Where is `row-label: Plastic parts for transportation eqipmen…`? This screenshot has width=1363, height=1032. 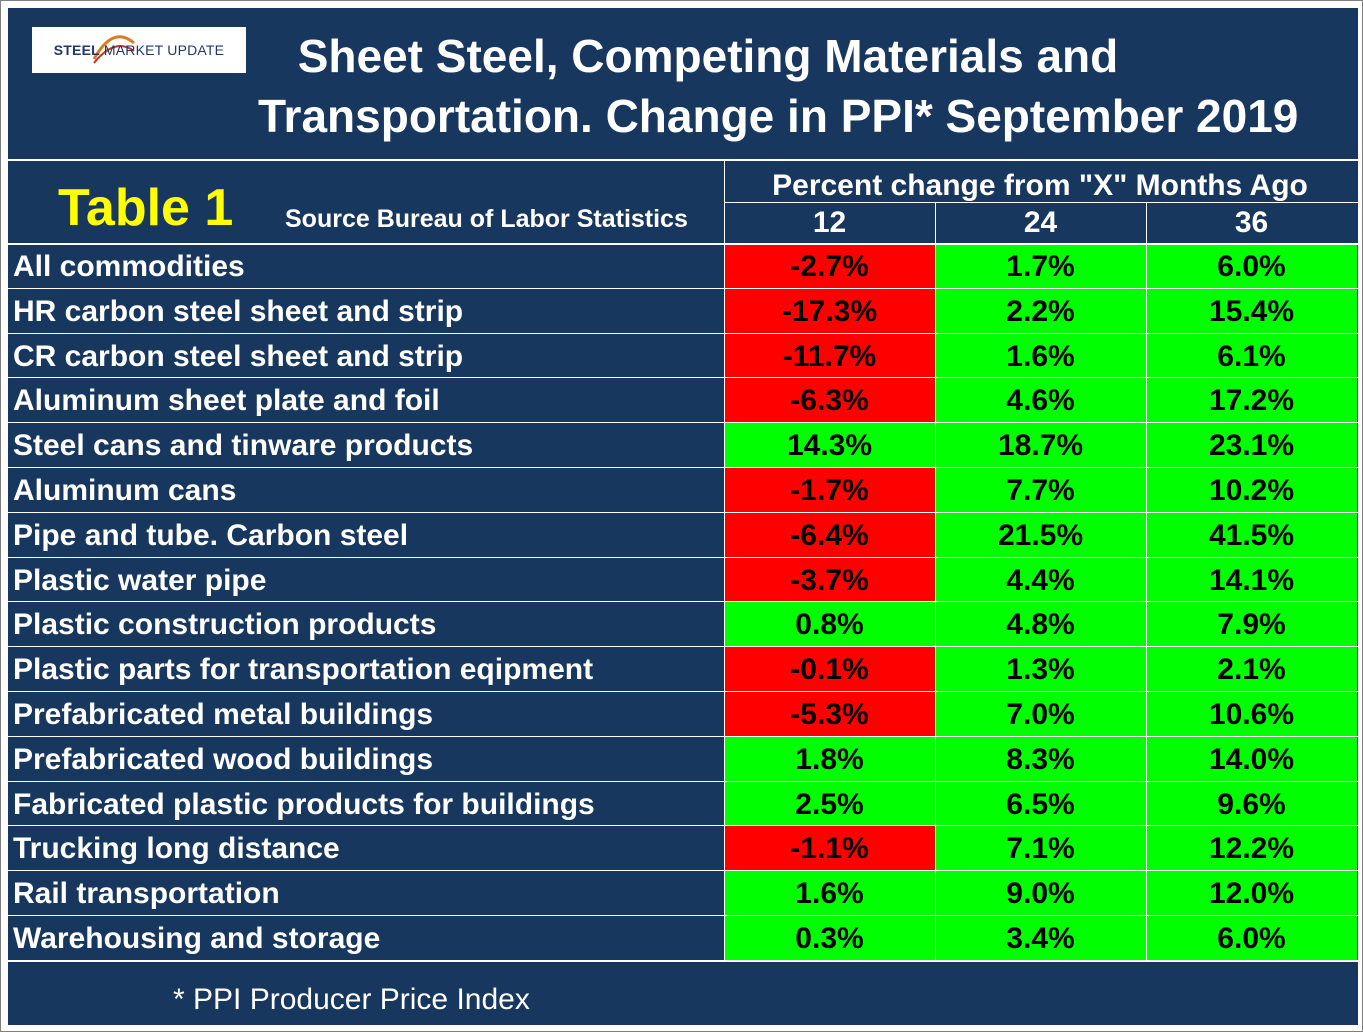
row-label: Plastic parts for transportation eqipmen… is located at coordinates (303, 670).